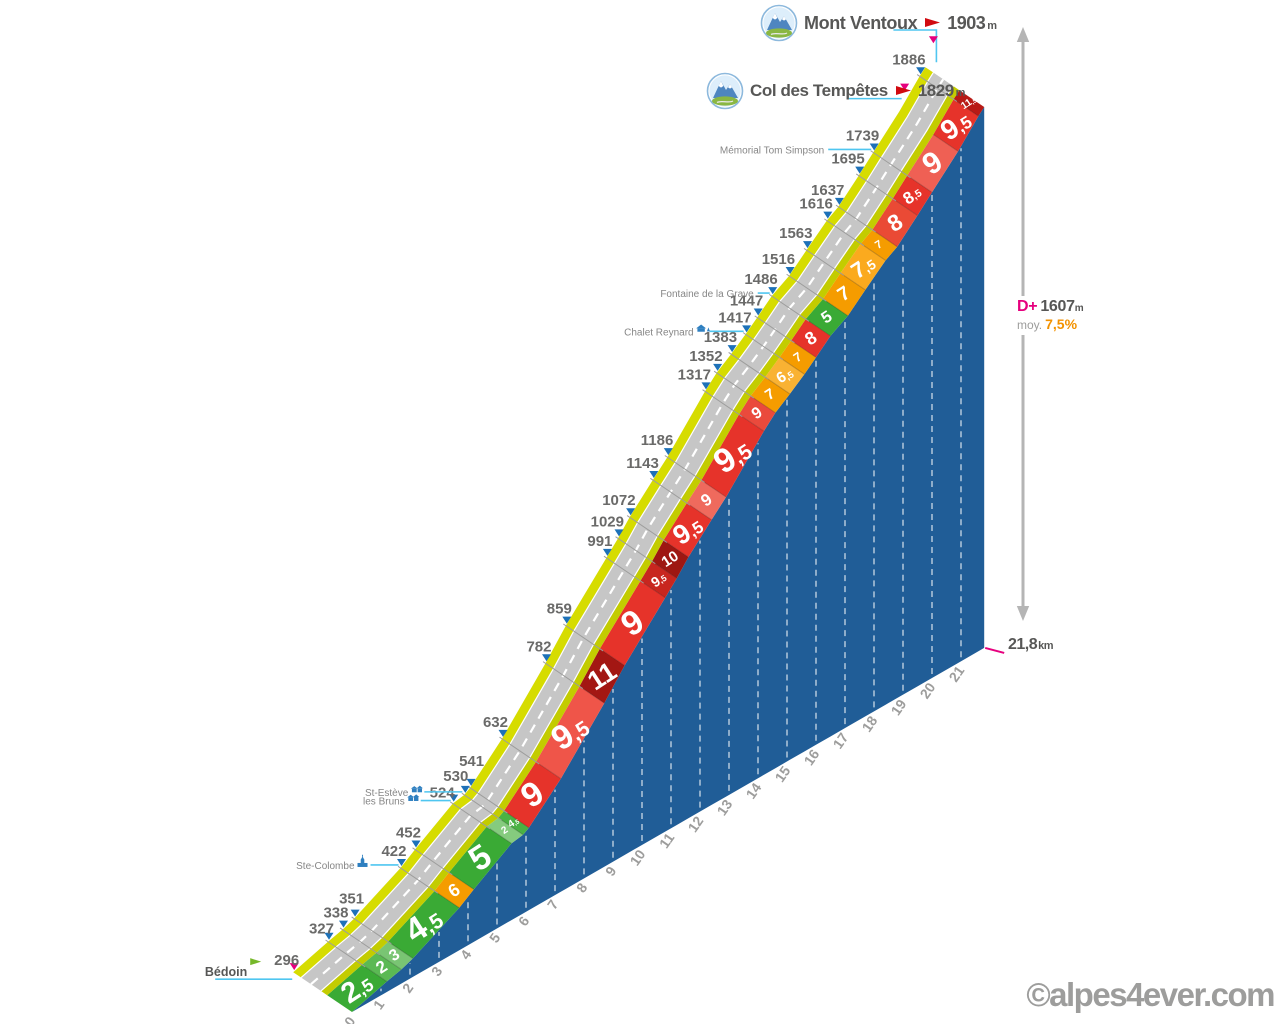  What do you see at coordinates (760, 279) in the screenshot?
I see `elevation-label: 1486` at bounding box center [760, 279].